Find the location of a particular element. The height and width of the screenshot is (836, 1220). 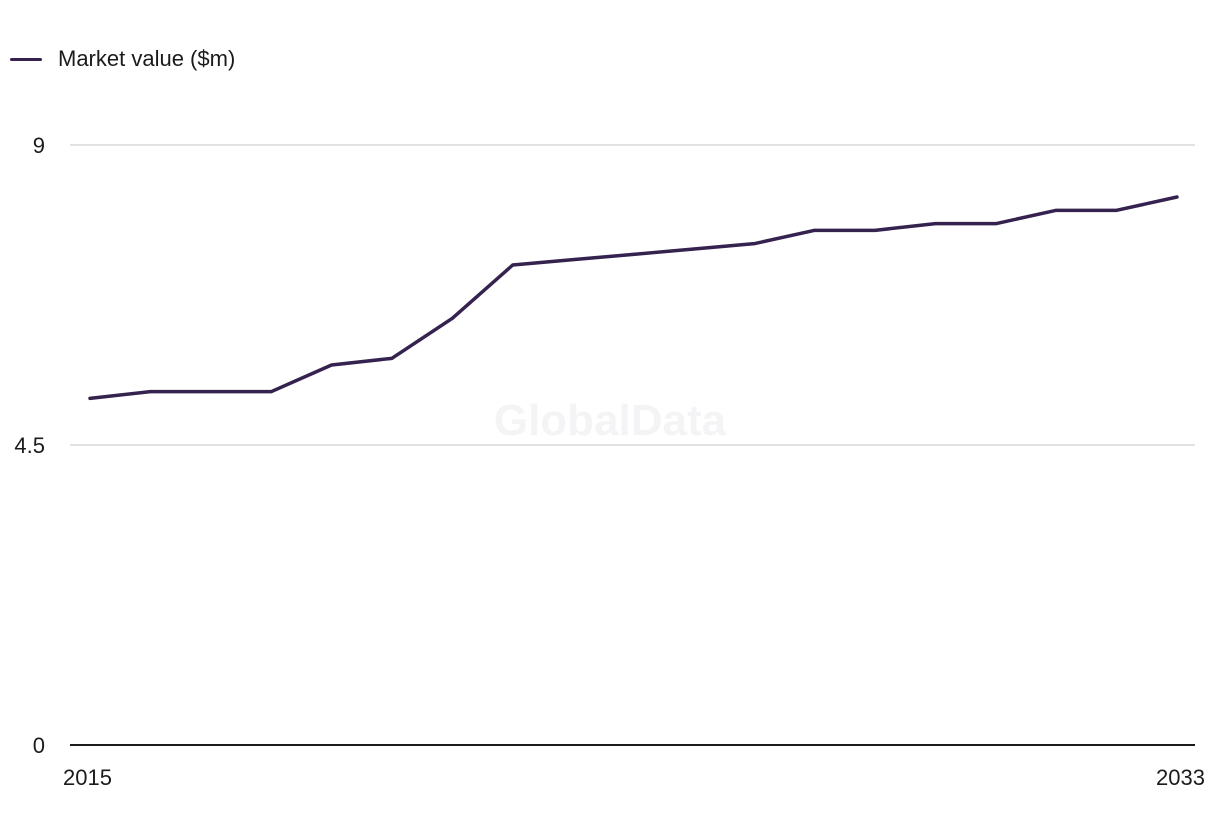

x-axis-ticks: 2015 2033 is located at coordinates (634, 777).